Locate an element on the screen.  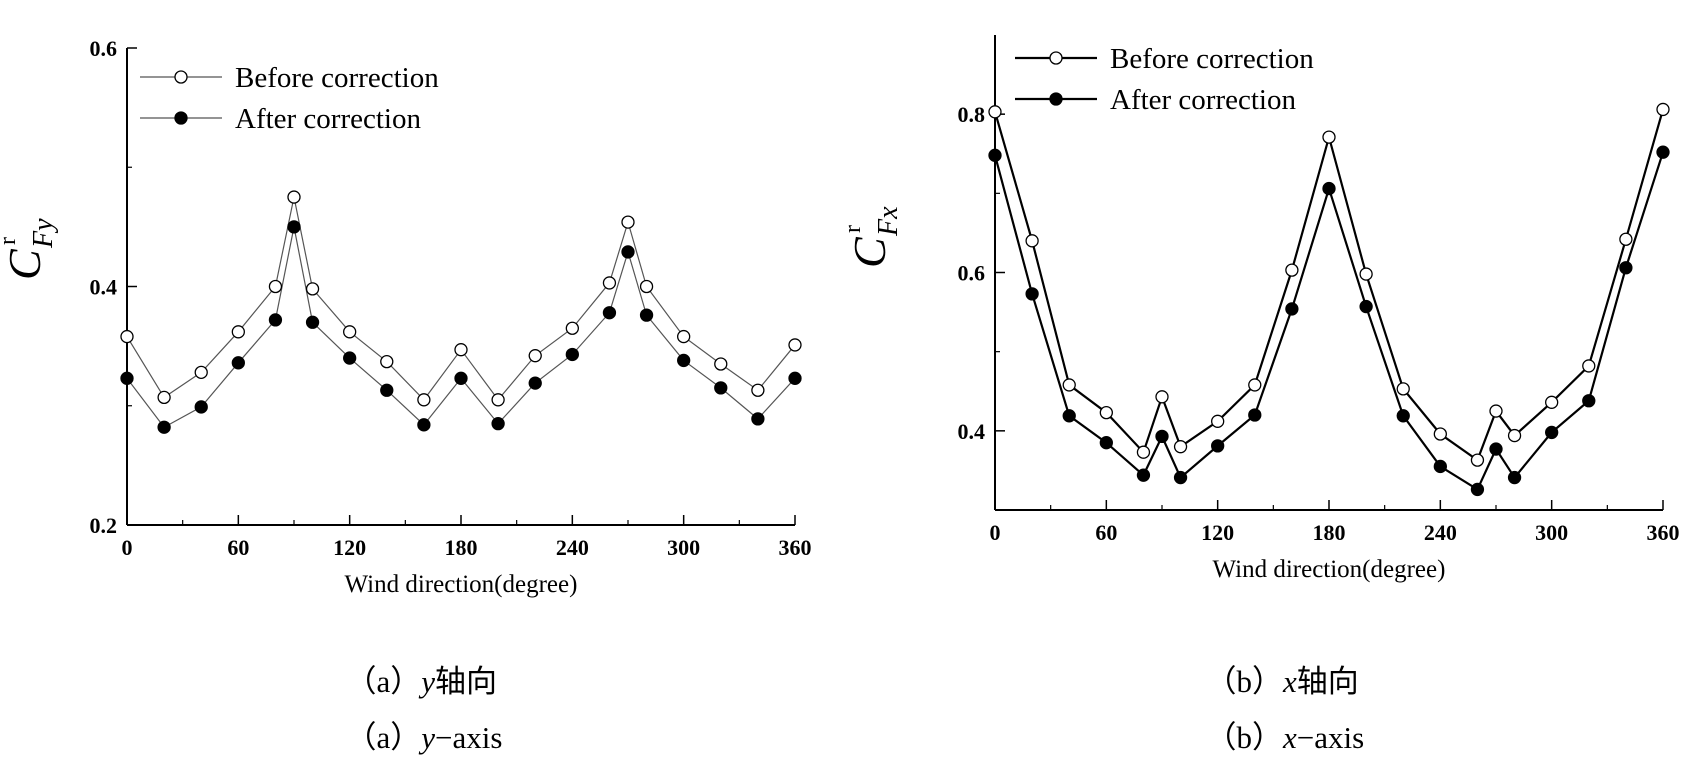
x-tick-label: 120 is located at coordinates (349, 547).